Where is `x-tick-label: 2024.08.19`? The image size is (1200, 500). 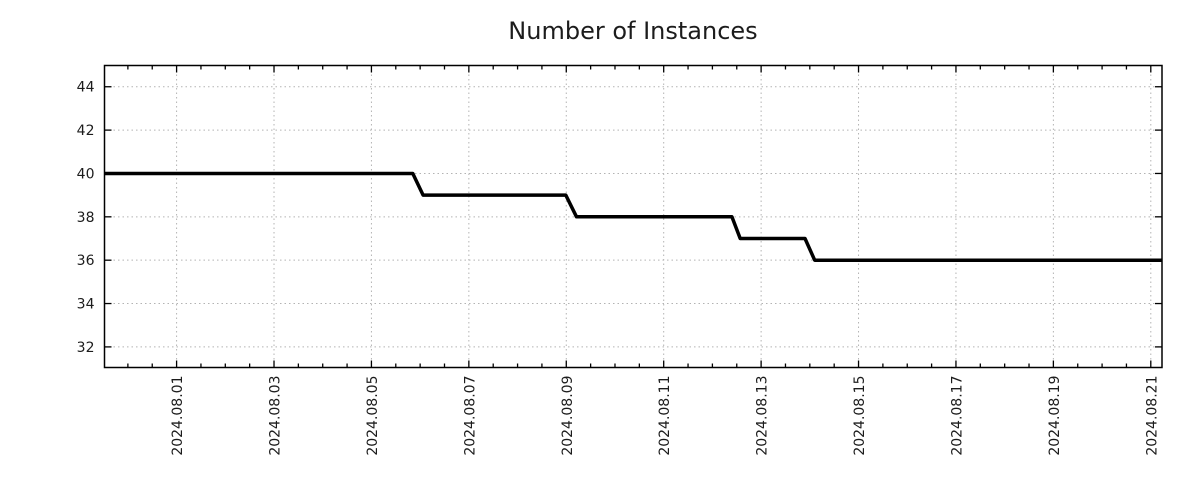
x-tick-label: 2024.08.19 is located at coordinates (1055, 416).